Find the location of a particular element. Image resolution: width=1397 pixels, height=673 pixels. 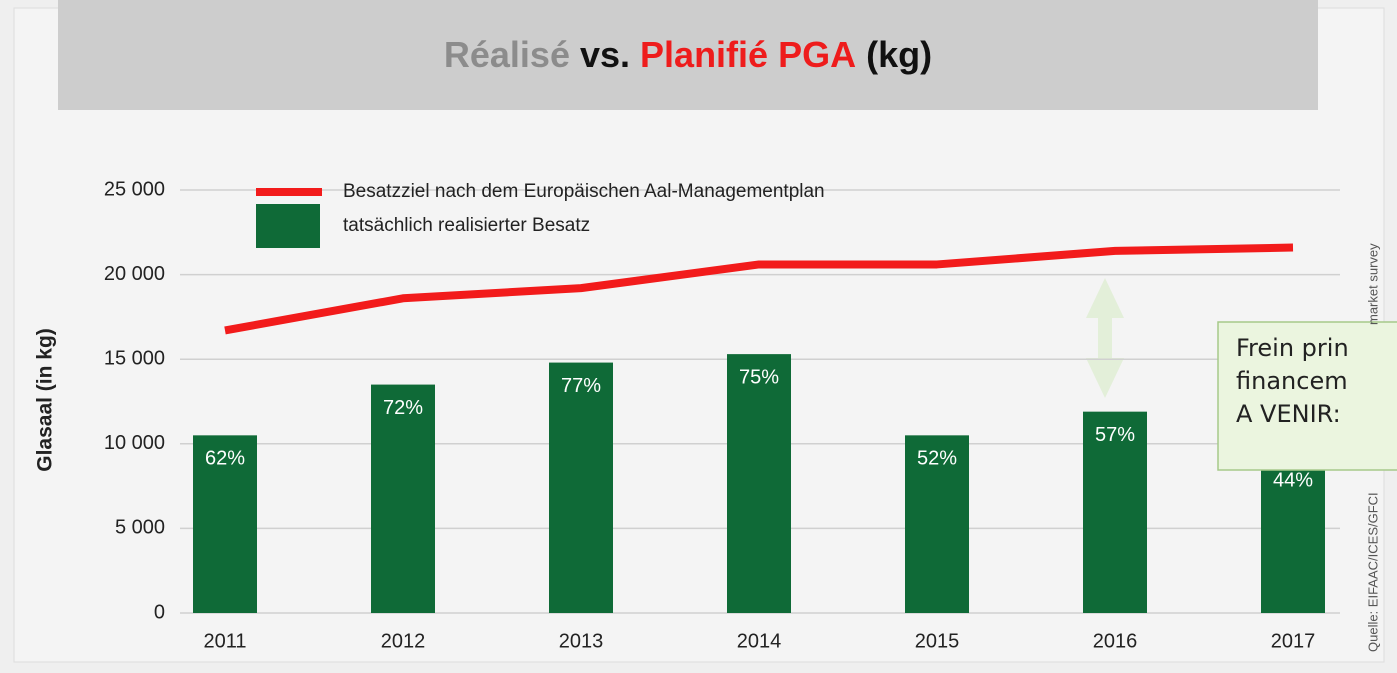

y-tick-label: 15 000 is located at coordinates (134, 358).